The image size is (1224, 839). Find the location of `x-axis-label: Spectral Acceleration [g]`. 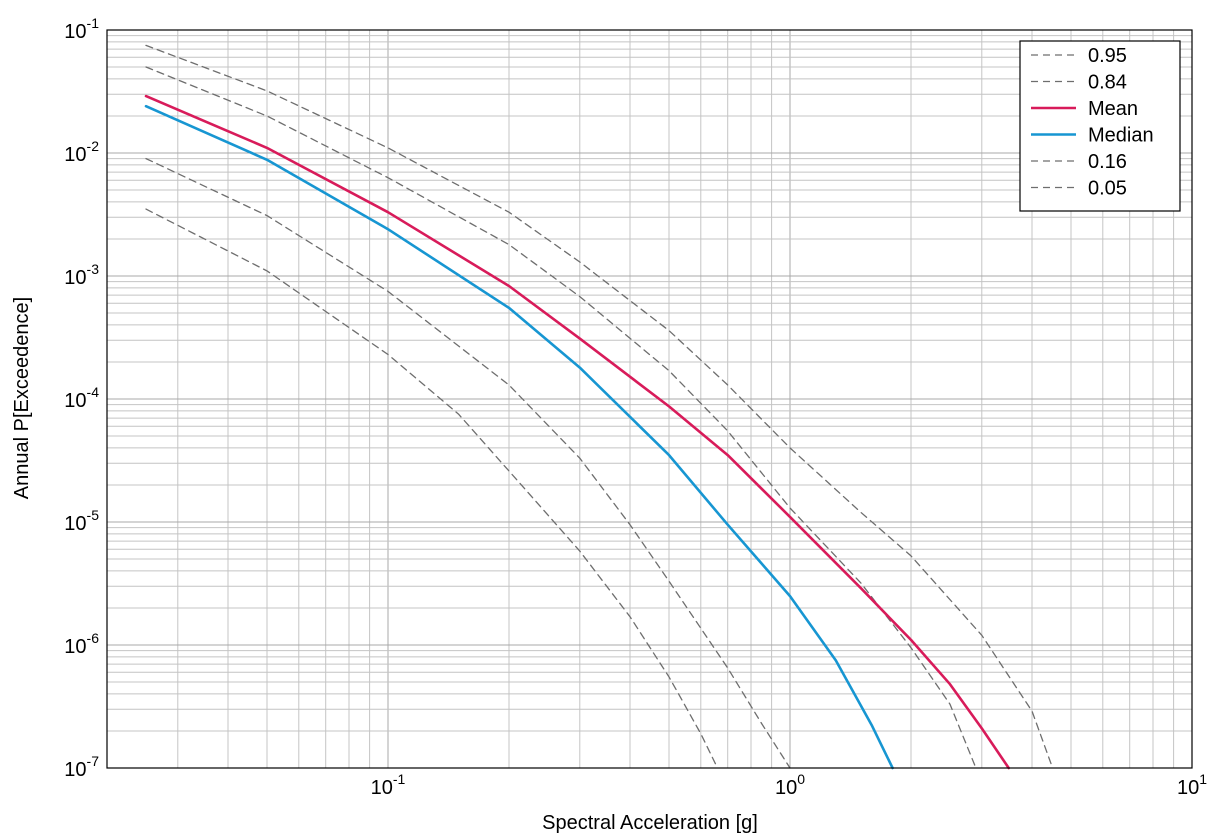

x-axis-label: Spectral Acceleration [g] is located at coordinates (650, 823).